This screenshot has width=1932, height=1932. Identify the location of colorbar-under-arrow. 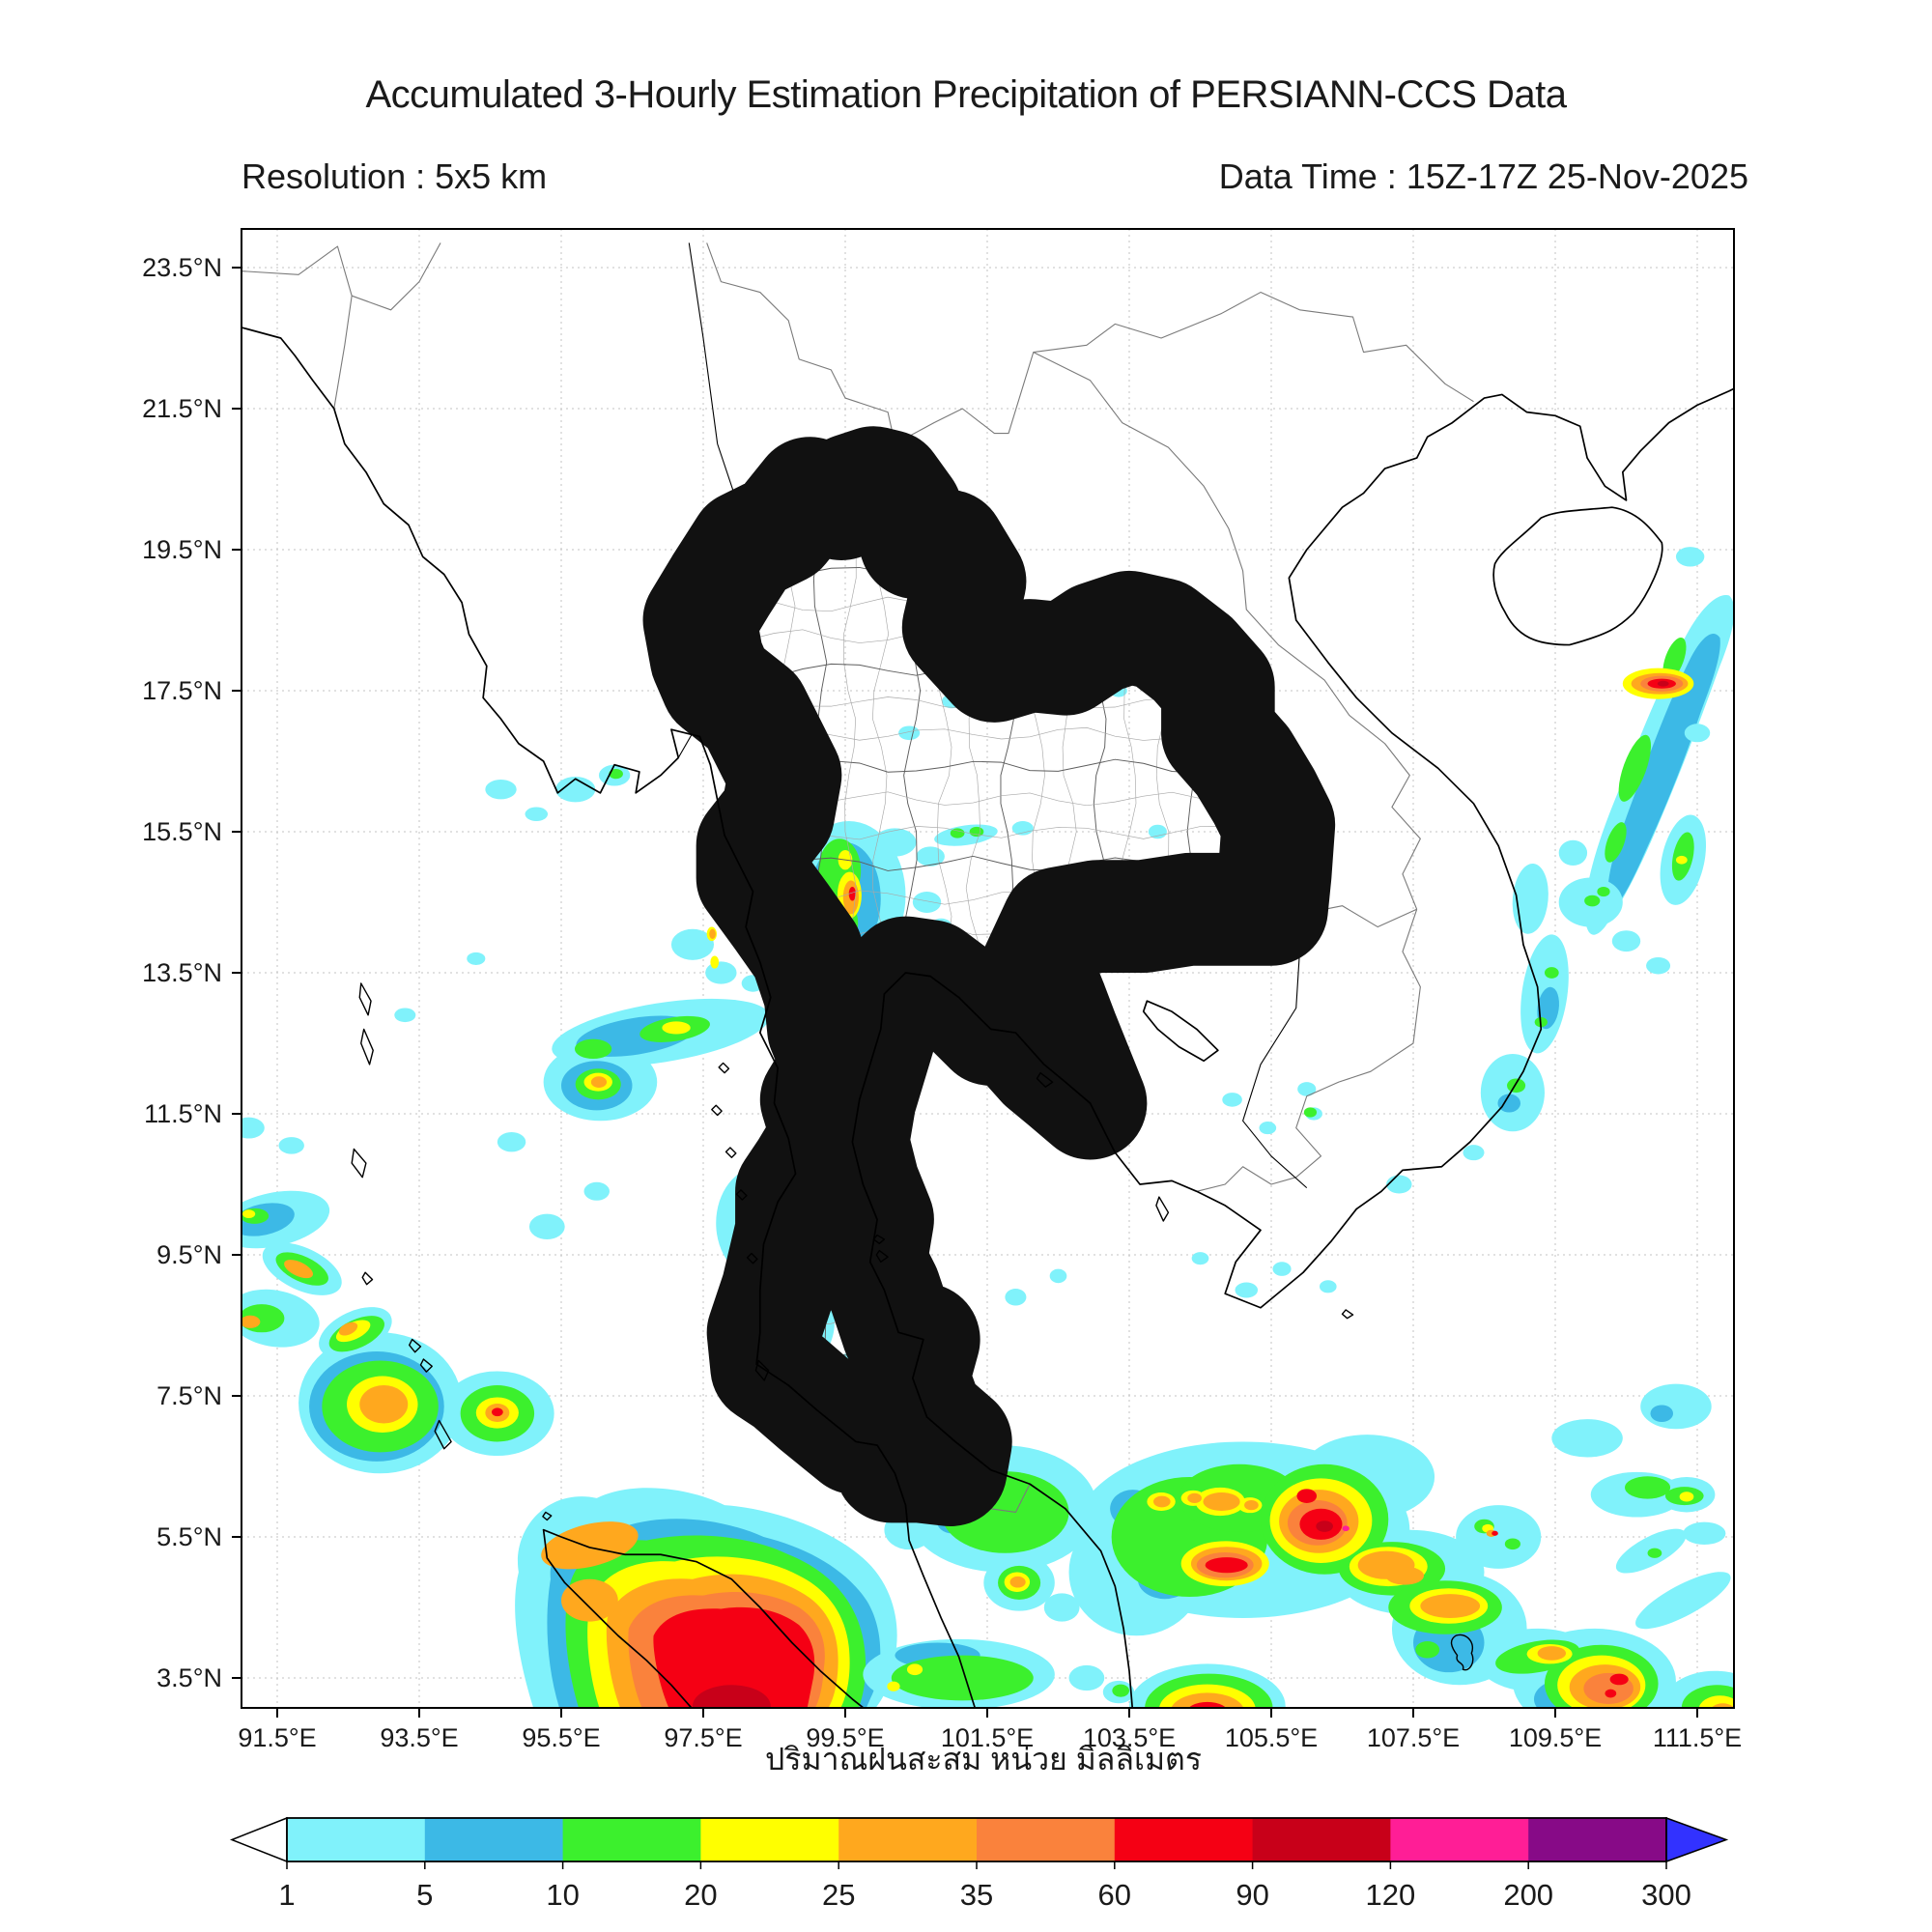
(258, 1839).